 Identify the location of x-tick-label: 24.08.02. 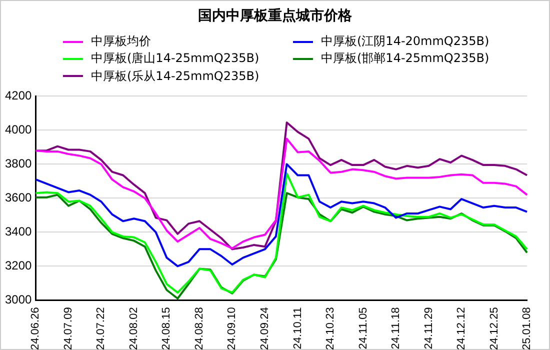
(134, 328).